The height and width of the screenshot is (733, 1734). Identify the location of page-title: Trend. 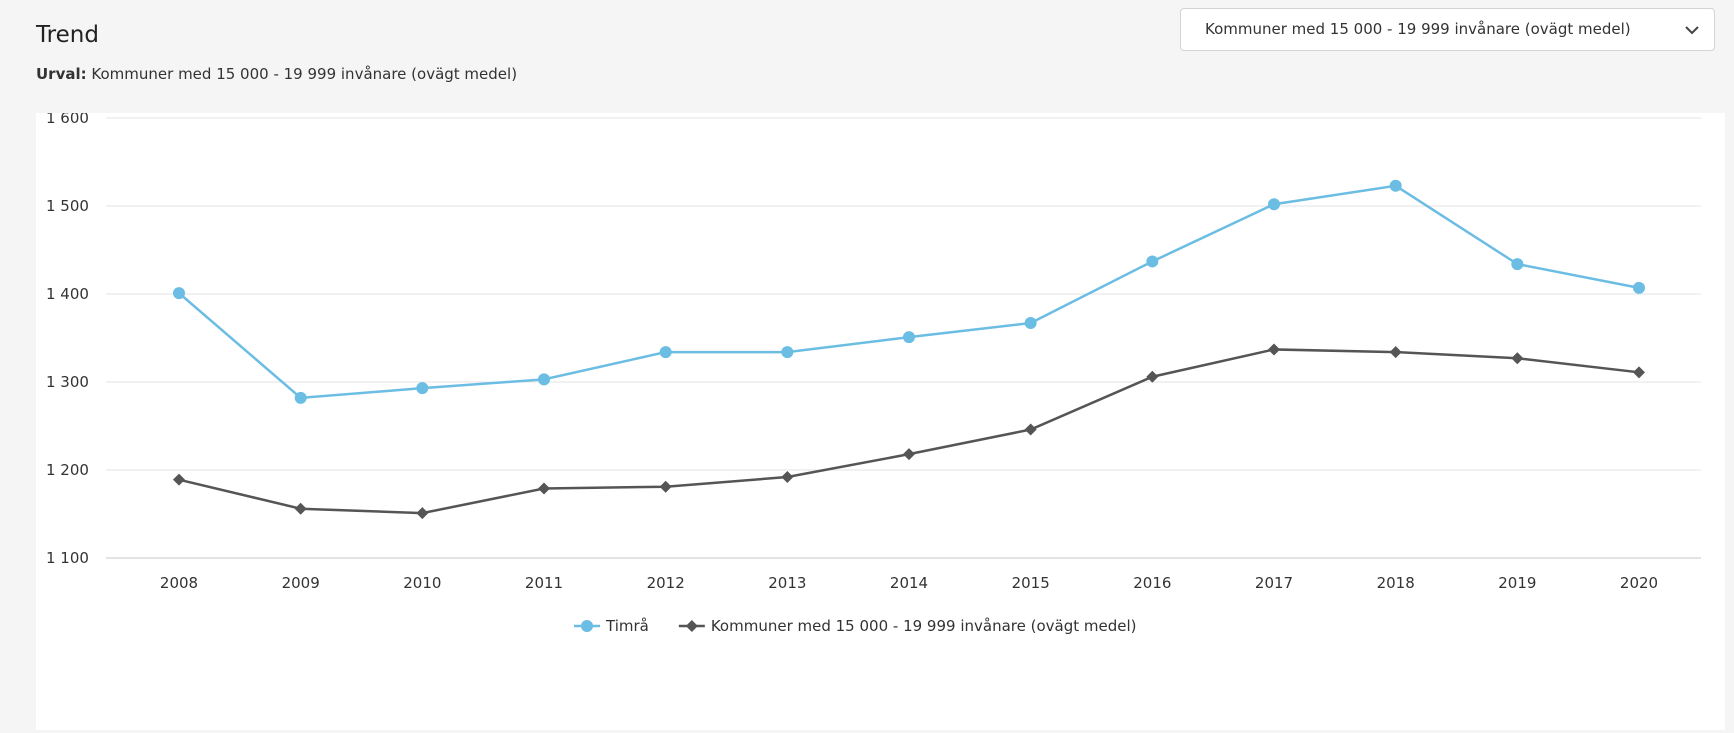
(67, 35).